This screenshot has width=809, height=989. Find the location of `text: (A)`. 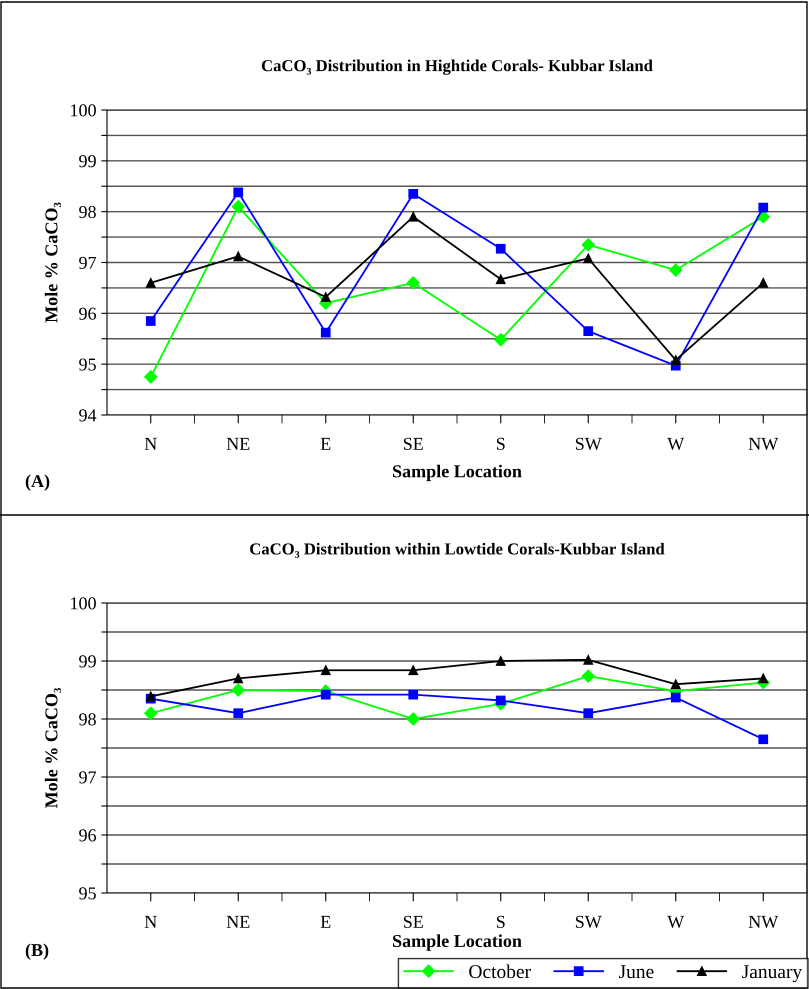

text: (A) is located at coordinates (38, 482).